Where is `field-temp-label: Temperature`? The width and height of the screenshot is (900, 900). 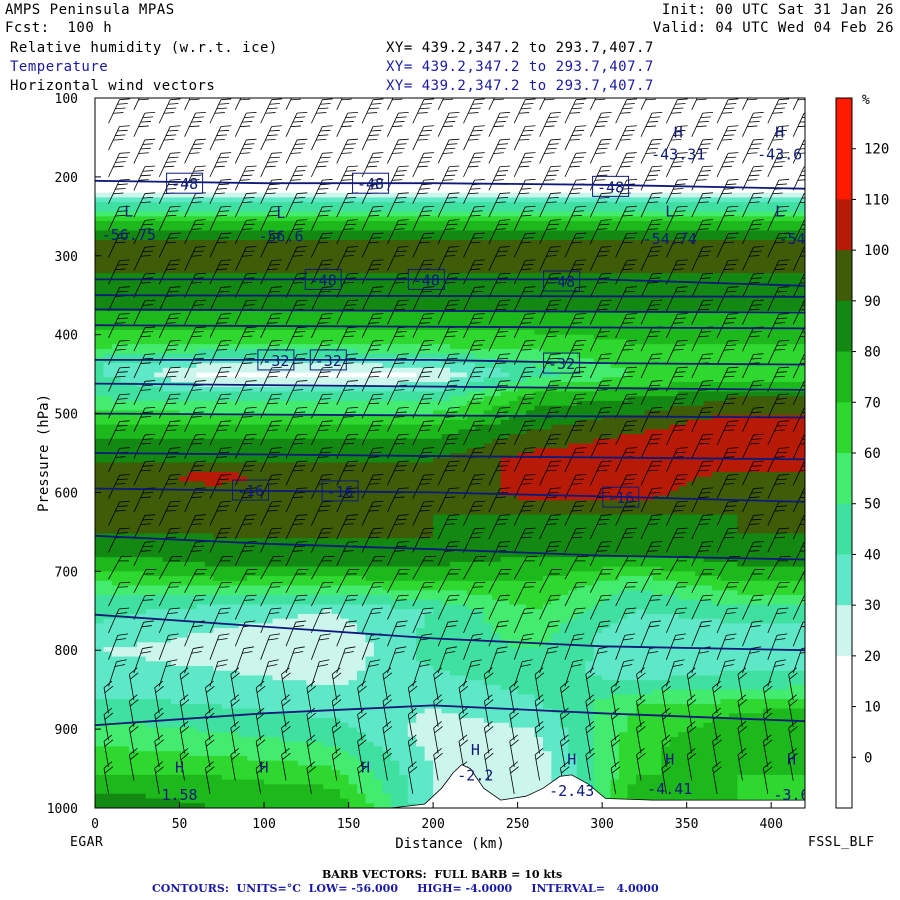 field-temp-label: Temperature is located at coordinates (59, 67).